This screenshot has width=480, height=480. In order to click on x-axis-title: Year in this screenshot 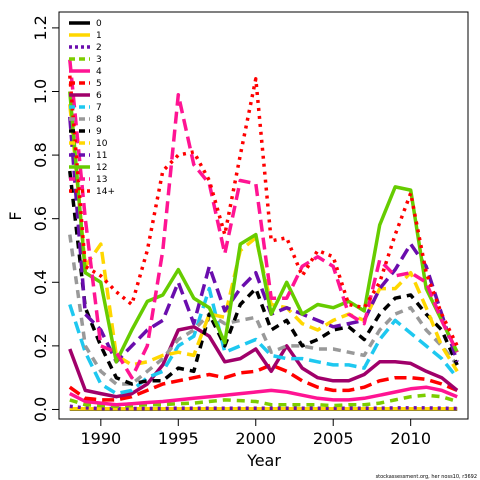, I will do `click(263, 460)`.